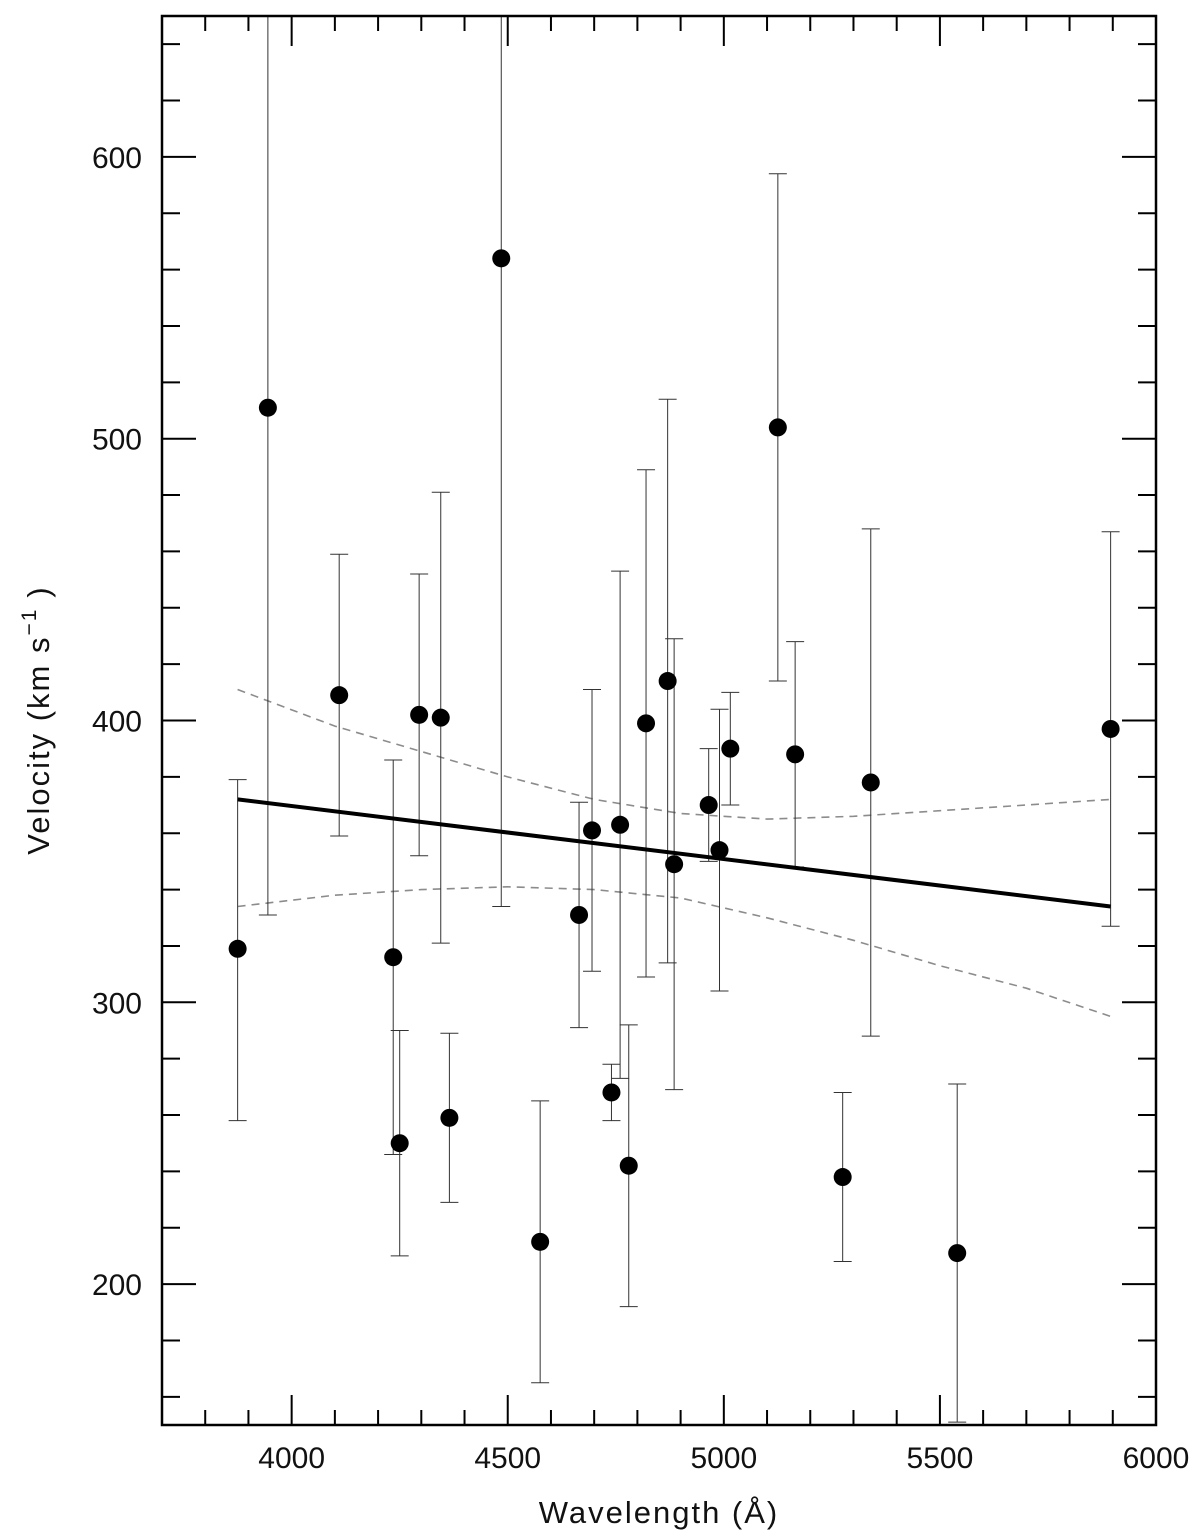 This screenshot has height=1534, width=1200. What do you see at coordinates (291, 1458) in the screenshot?
I see `x-tick-label: 4000` at bounding box center [291, 1458].